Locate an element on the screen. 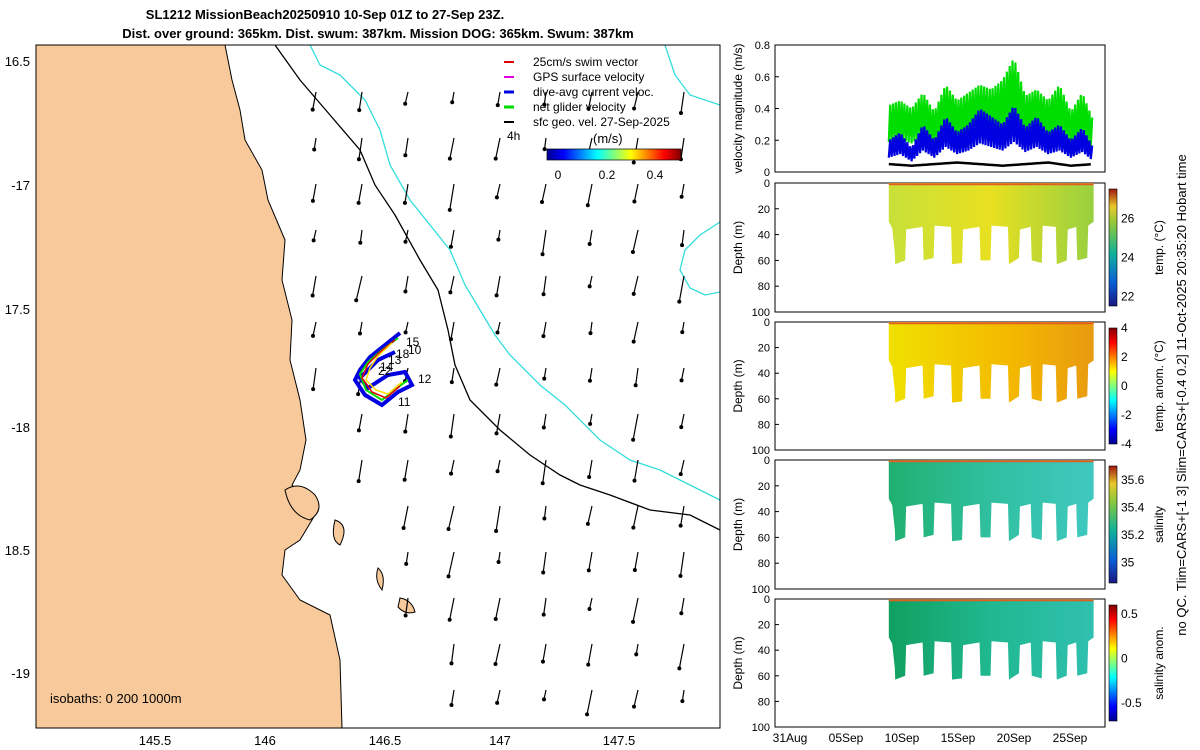 The image size is (1200, 750). date-tick-label: 10Sep is located at coordinates (902, 738).